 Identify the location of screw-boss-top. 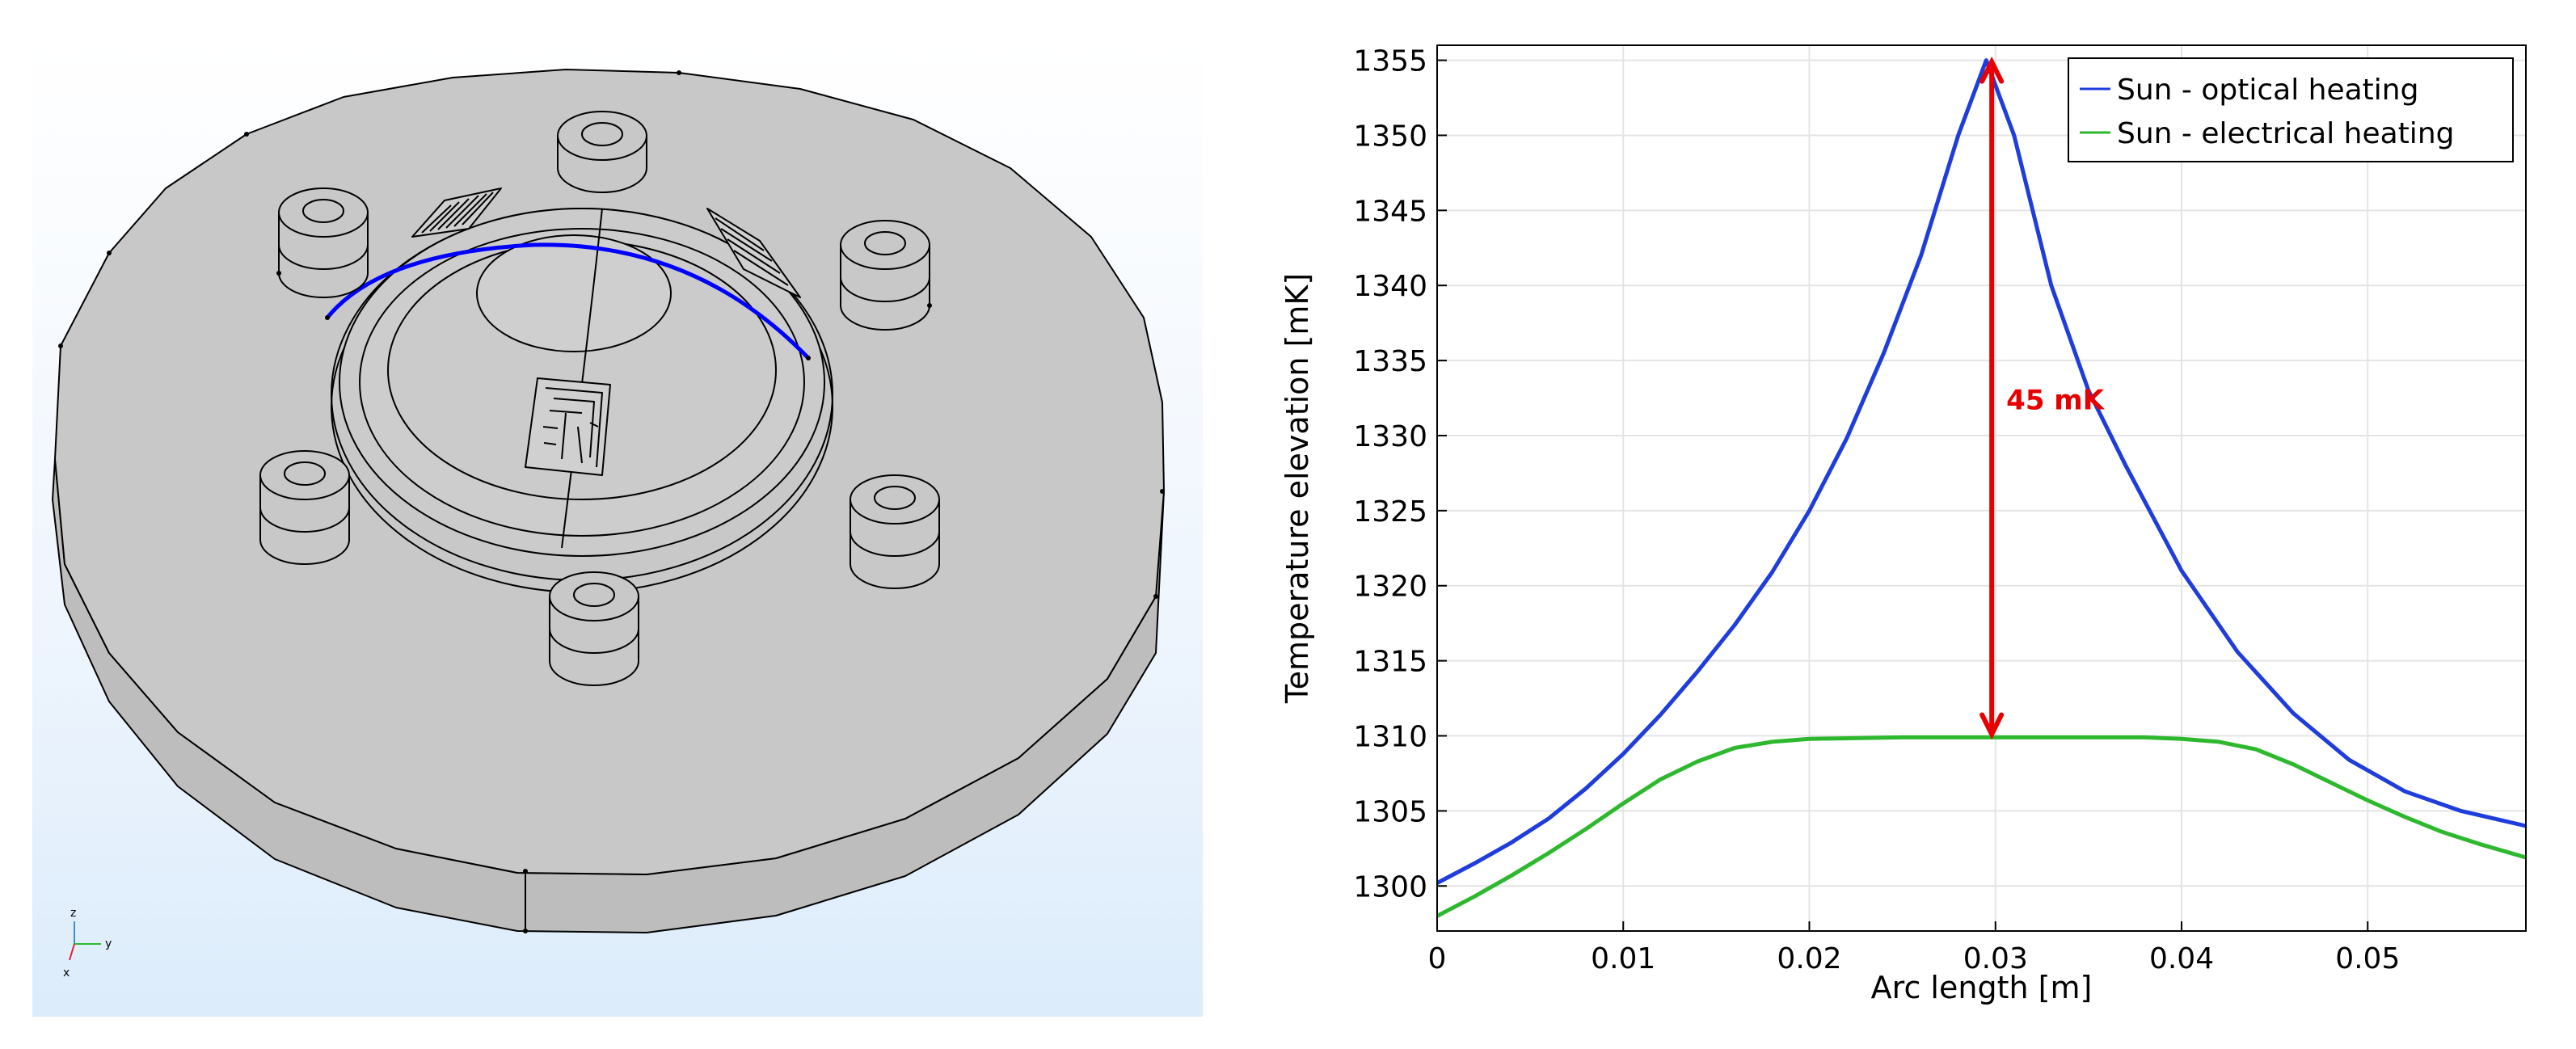
(602, 152).